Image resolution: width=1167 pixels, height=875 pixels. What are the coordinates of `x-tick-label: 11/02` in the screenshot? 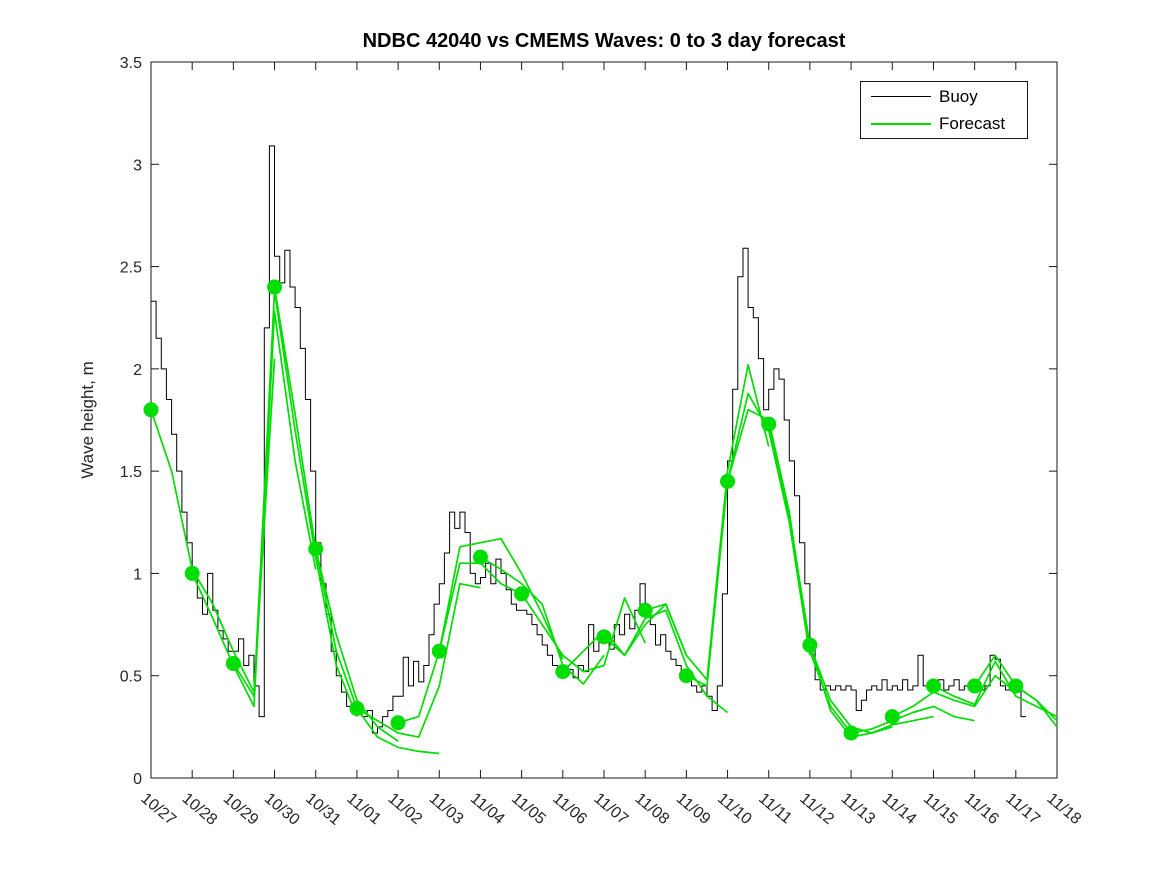 It's located at (405, 809).